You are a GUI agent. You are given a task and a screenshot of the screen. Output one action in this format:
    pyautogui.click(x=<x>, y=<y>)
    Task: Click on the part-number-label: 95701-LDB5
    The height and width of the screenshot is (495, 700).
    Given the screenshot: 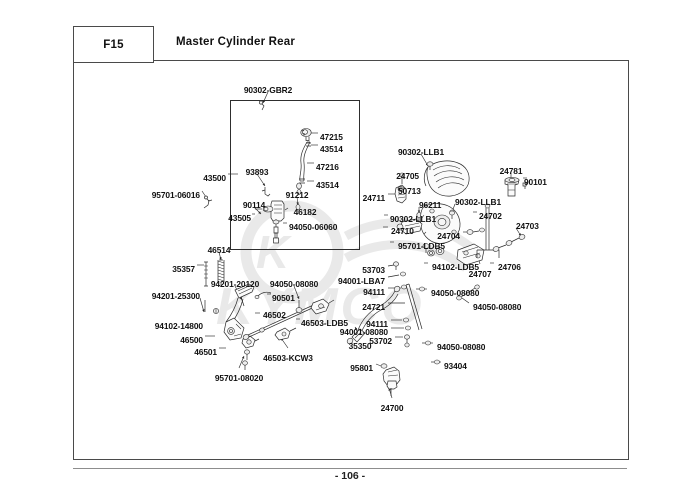 What is the action you would take?
    pyautogui.click(x=421, y=246)
    